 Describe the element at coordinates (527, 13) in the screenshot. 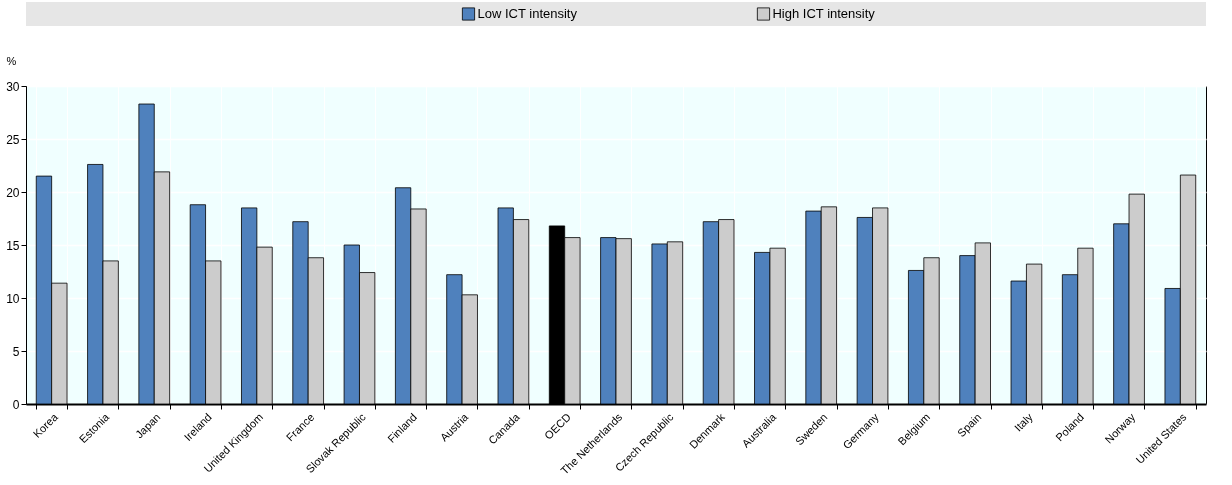

I see `legend-label: Low ICT intensity` at that location.